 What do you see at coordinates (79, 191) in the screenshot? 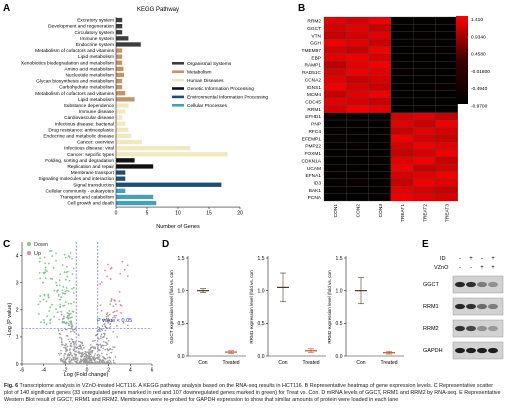
I see `kegg-category-label: Cellular community - eukaryotes` at bounding box center [79, 191].